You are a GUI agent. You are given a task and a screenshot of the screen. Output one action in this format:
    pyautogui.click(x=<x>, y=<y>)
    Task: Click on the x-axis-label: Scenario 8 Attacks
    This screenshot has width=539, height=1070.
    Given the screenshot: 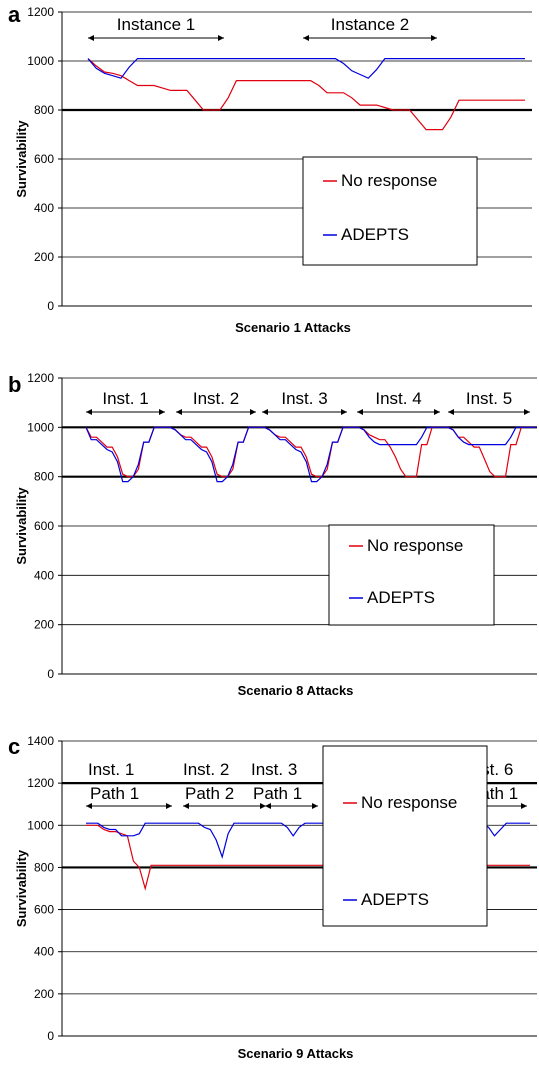 What is the action you would take?
    pyautogui.click(x=296, y=690)
    